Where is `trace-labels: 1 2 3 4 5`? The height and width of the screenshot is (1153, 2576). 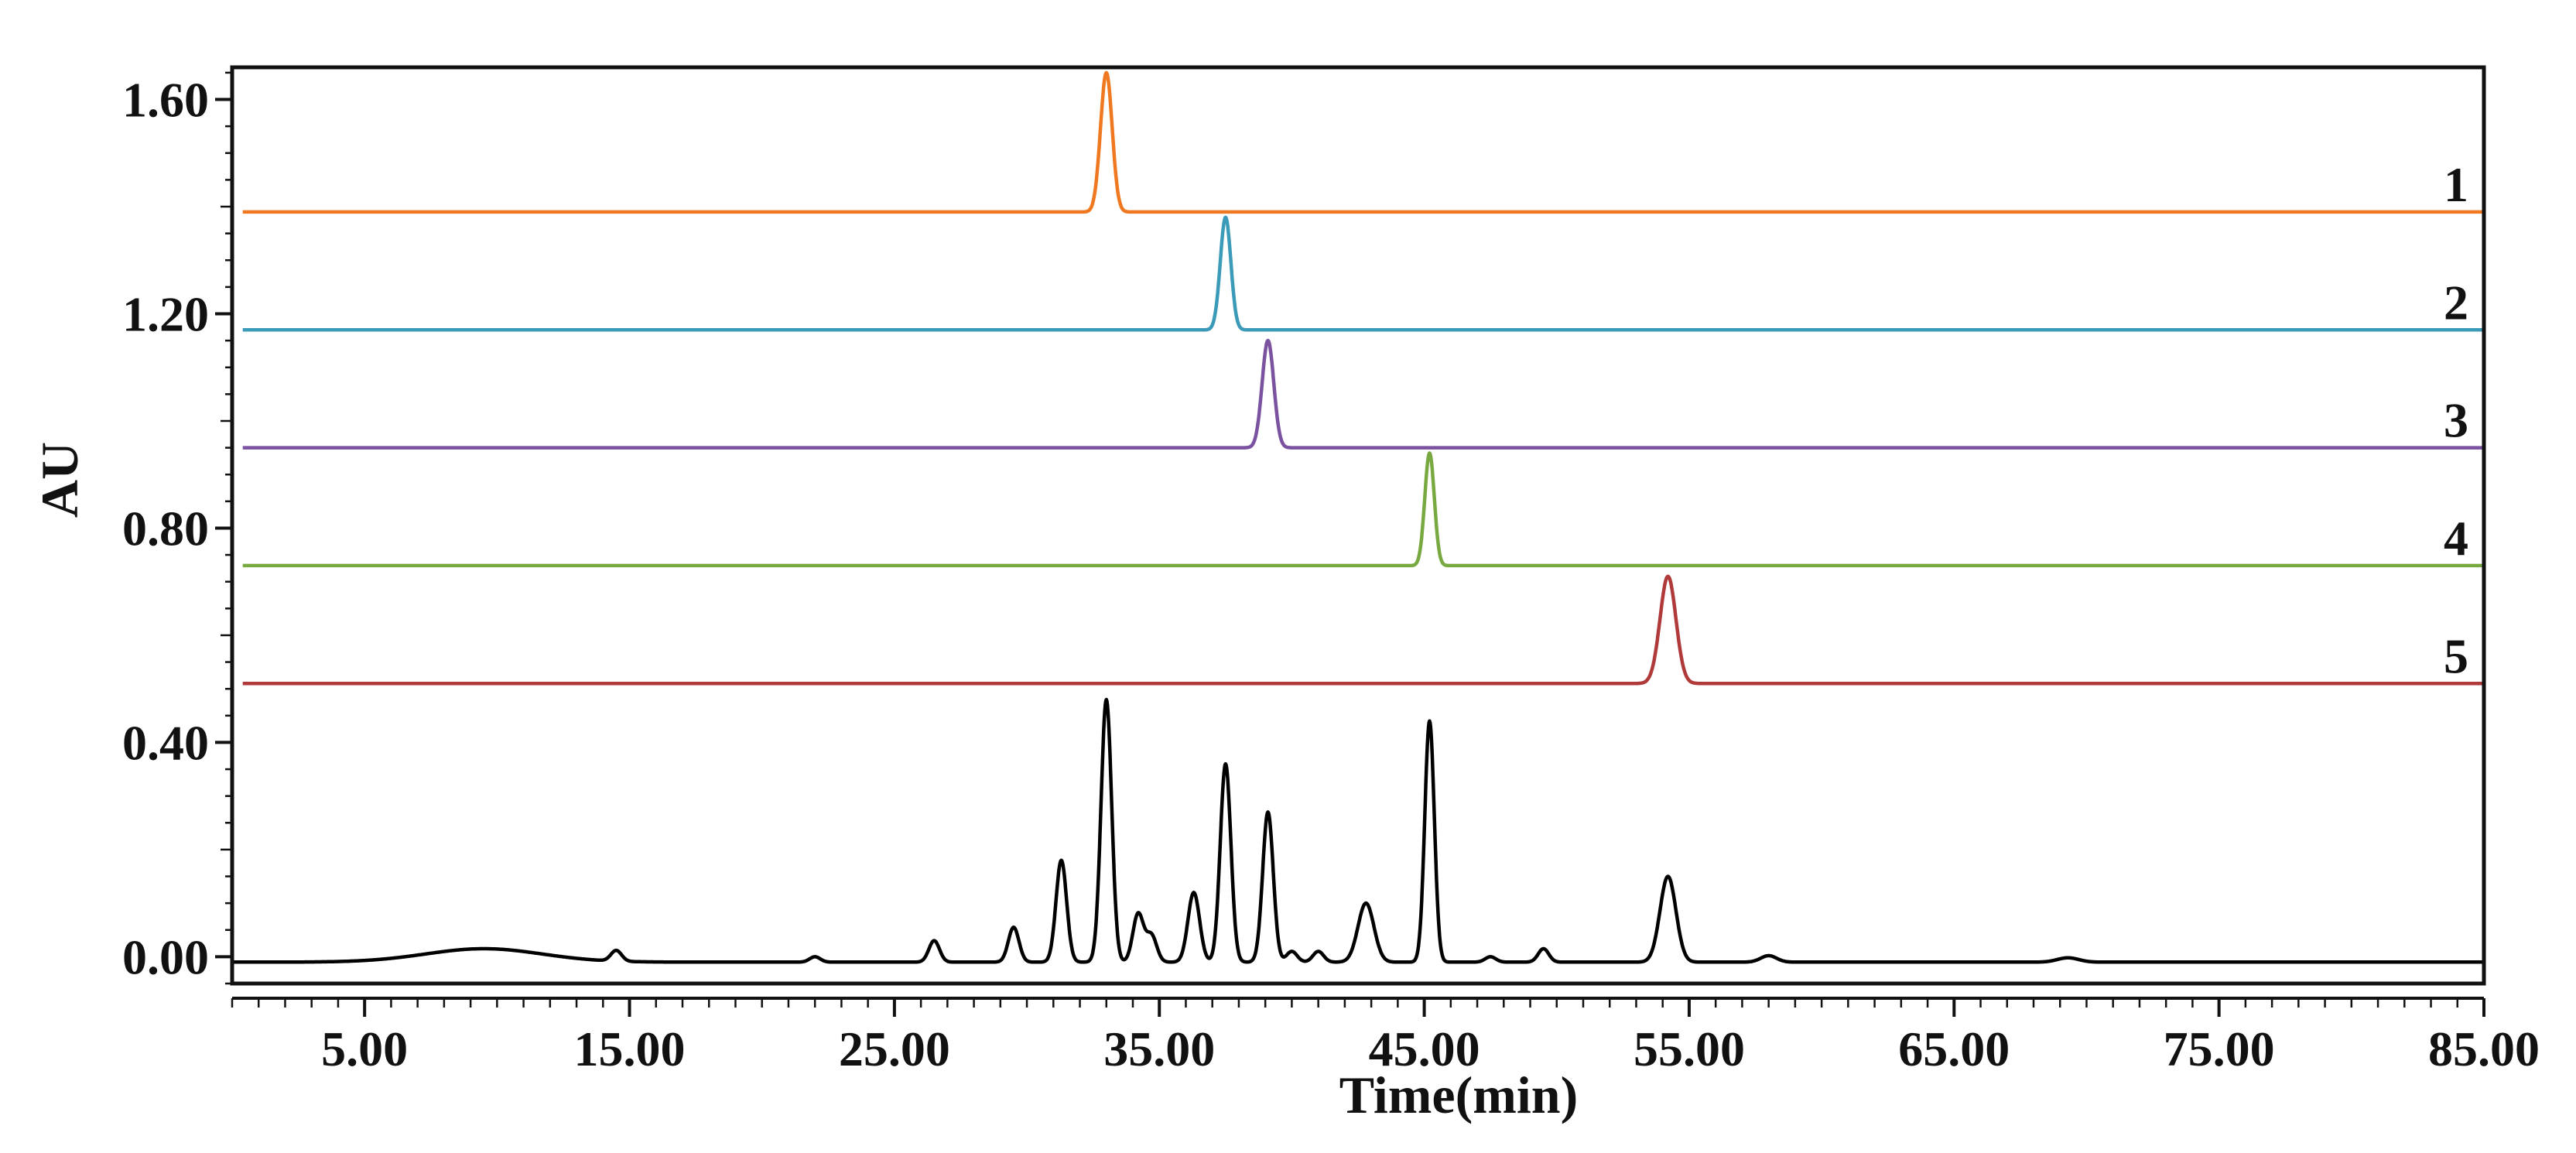
trace-labels: 1 2 3 4 5 is located at coordinates (2456, 420).